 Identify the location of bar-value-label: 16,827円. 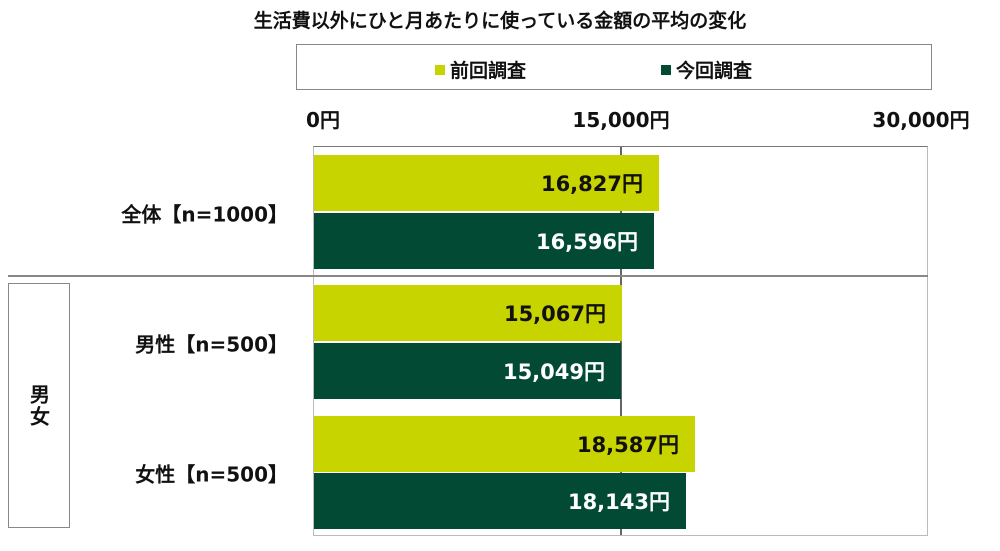
(591, 184).